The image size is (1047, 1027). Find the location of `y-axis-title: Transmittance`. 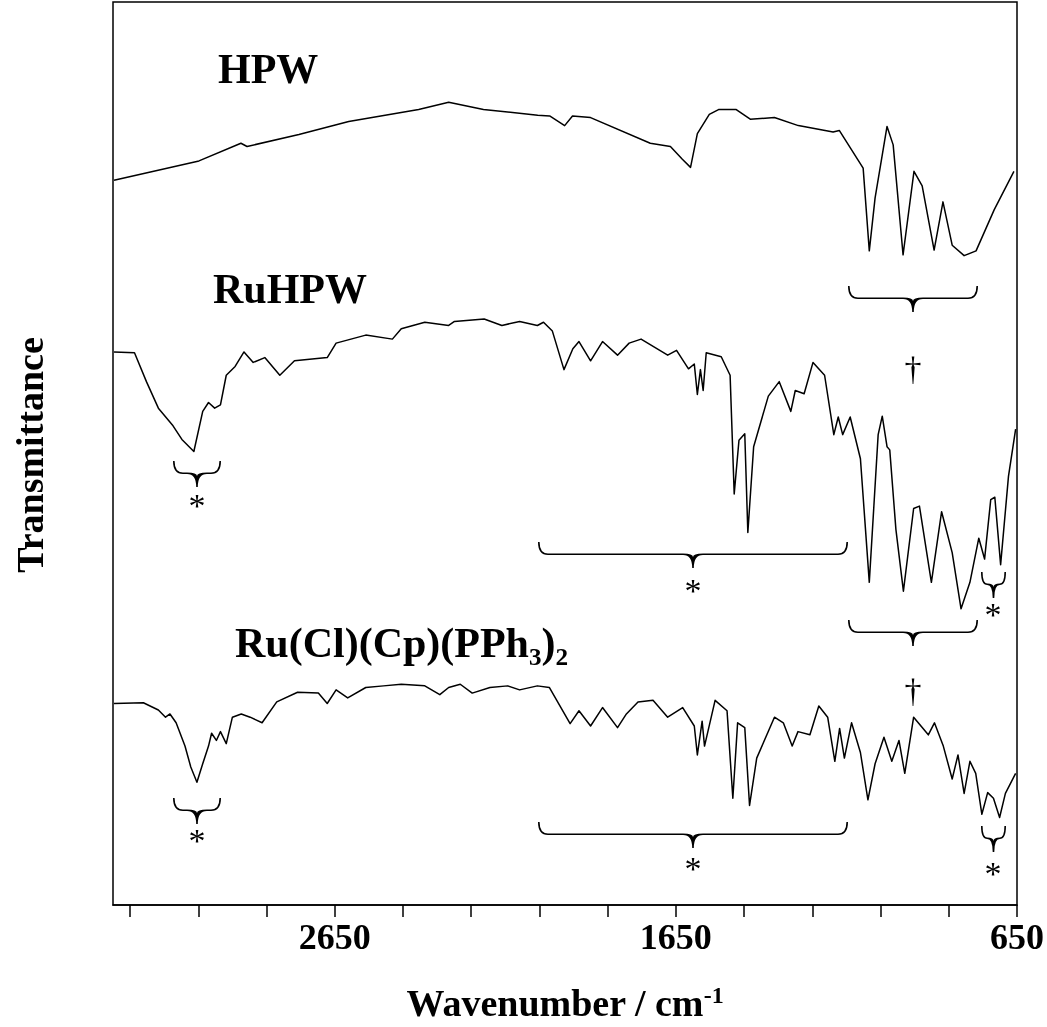

y-axis-title: Transmittance is located at coordinates (30, 455).